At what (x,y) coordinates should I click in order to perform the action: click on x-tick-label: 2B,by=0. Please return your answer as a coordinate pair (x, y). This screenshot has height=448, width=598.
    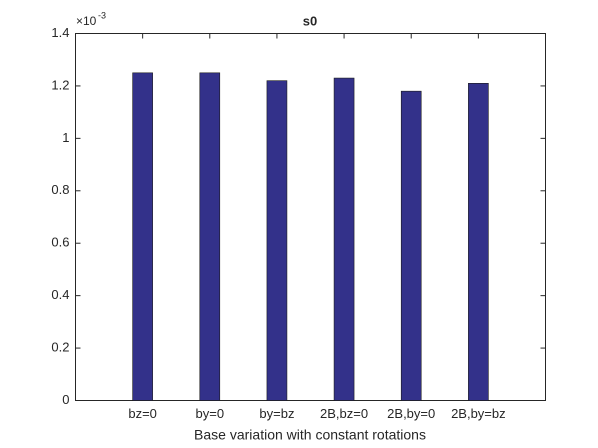
    Looking at the image, I should click on (411, 413).